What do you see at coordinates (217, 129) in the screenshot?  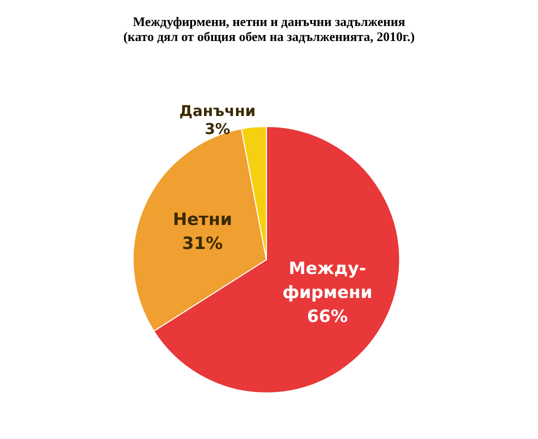 I see `data-label: 3%` at bounding box center [217, 129].